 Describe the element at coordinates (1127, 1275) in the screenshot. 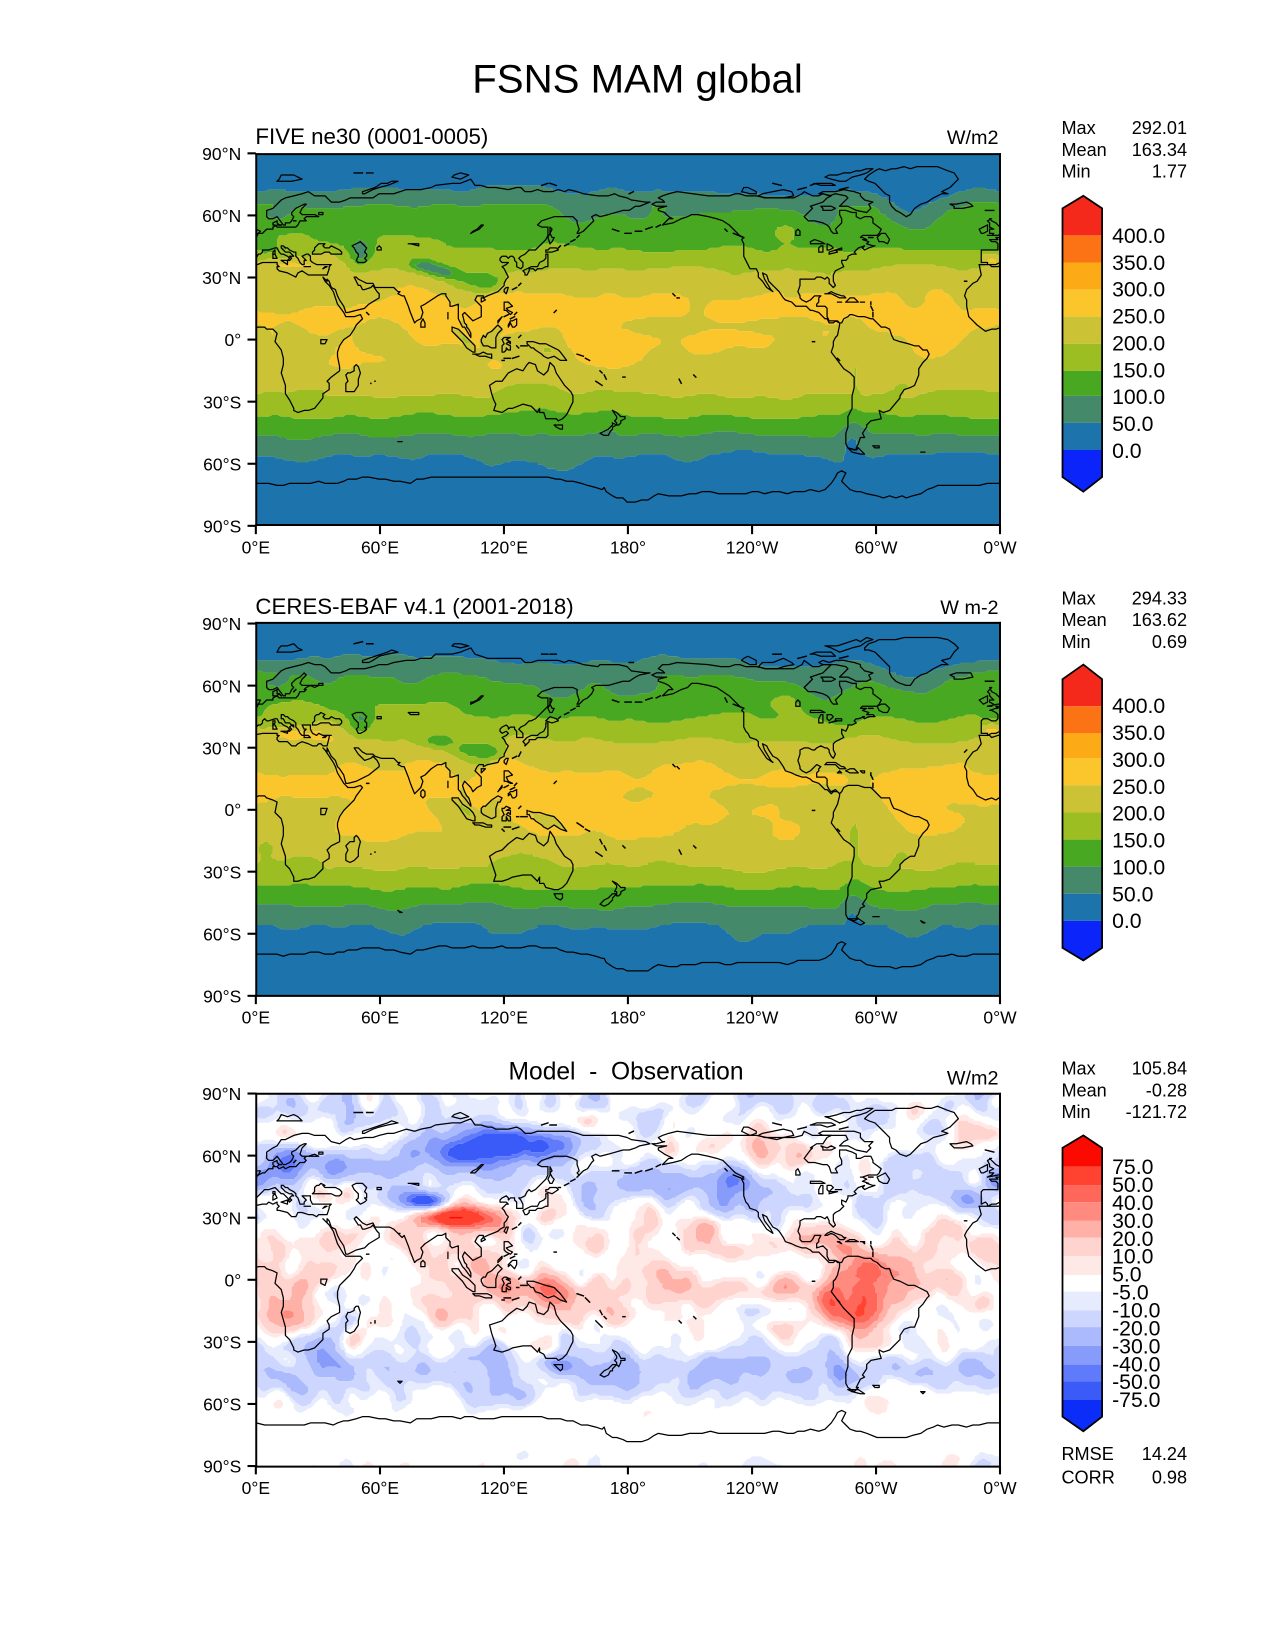

I see `svg-text: 5.0` at that location.